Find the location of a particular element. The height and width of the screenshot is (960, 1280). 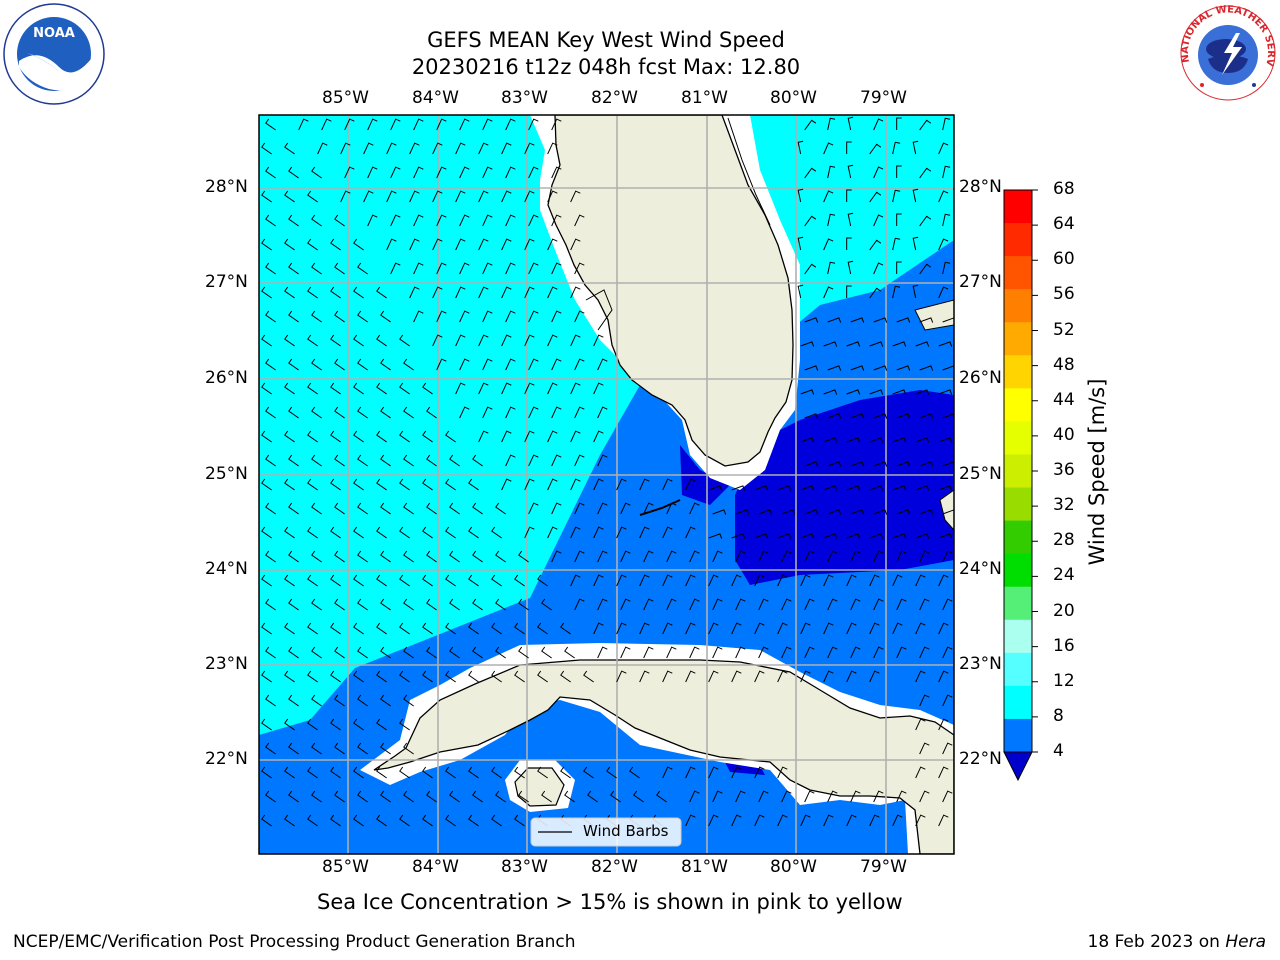

colorbar is located at coordinates (1020, 485).